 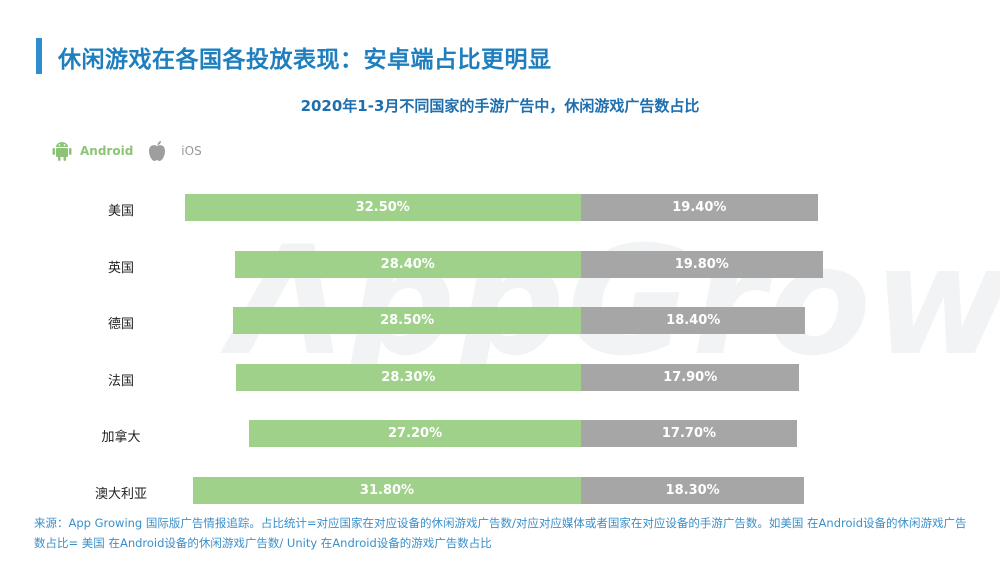 What do you see at coordinates (689, 433) in the screenshot?
I see `bar-ios: 17.70%` at bounding box center [689, 433].